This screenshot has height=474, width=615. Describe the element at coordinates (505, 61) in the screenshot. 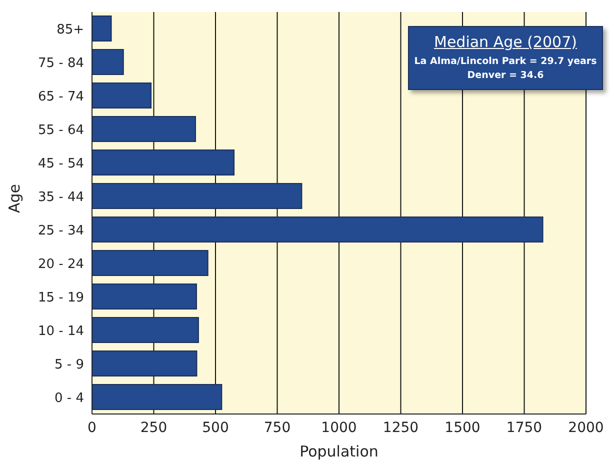

I see `annotation: La Alma/Lincoln Park = 29.7 years` at that location.